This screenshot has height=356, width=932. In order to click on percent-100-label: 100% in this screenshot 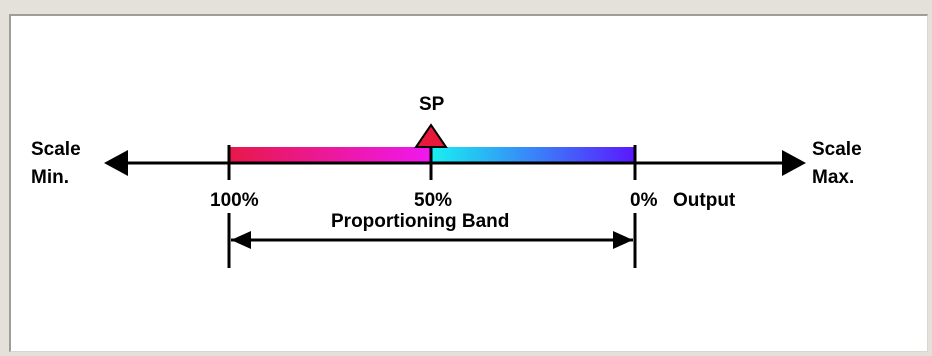, I will do `click(234, 200)`.